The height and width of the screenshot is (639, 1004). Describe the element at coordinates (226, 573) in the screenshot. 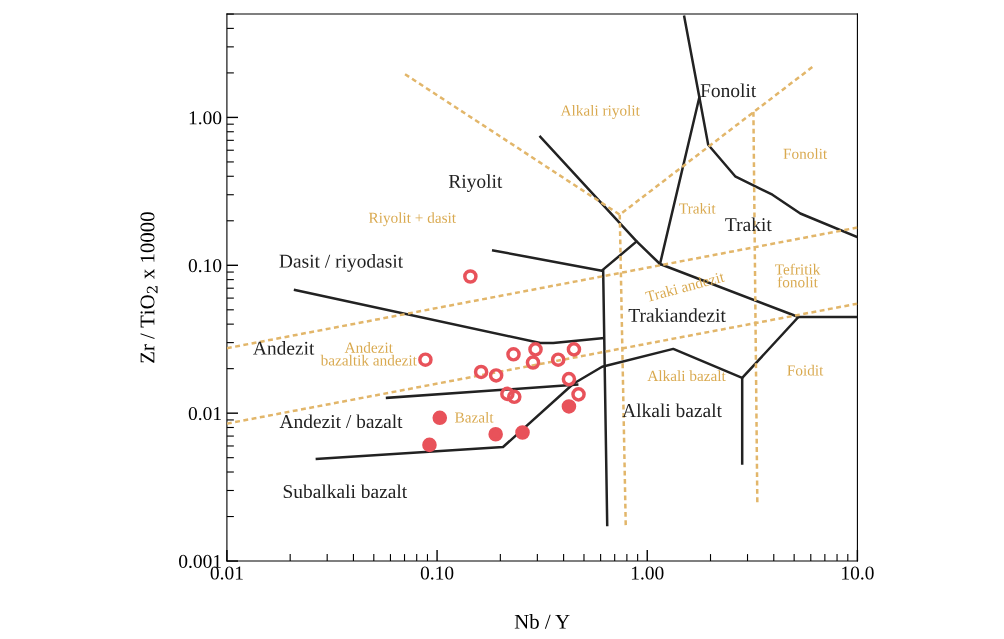

I see `x-tick-label: 0.01` at that location.